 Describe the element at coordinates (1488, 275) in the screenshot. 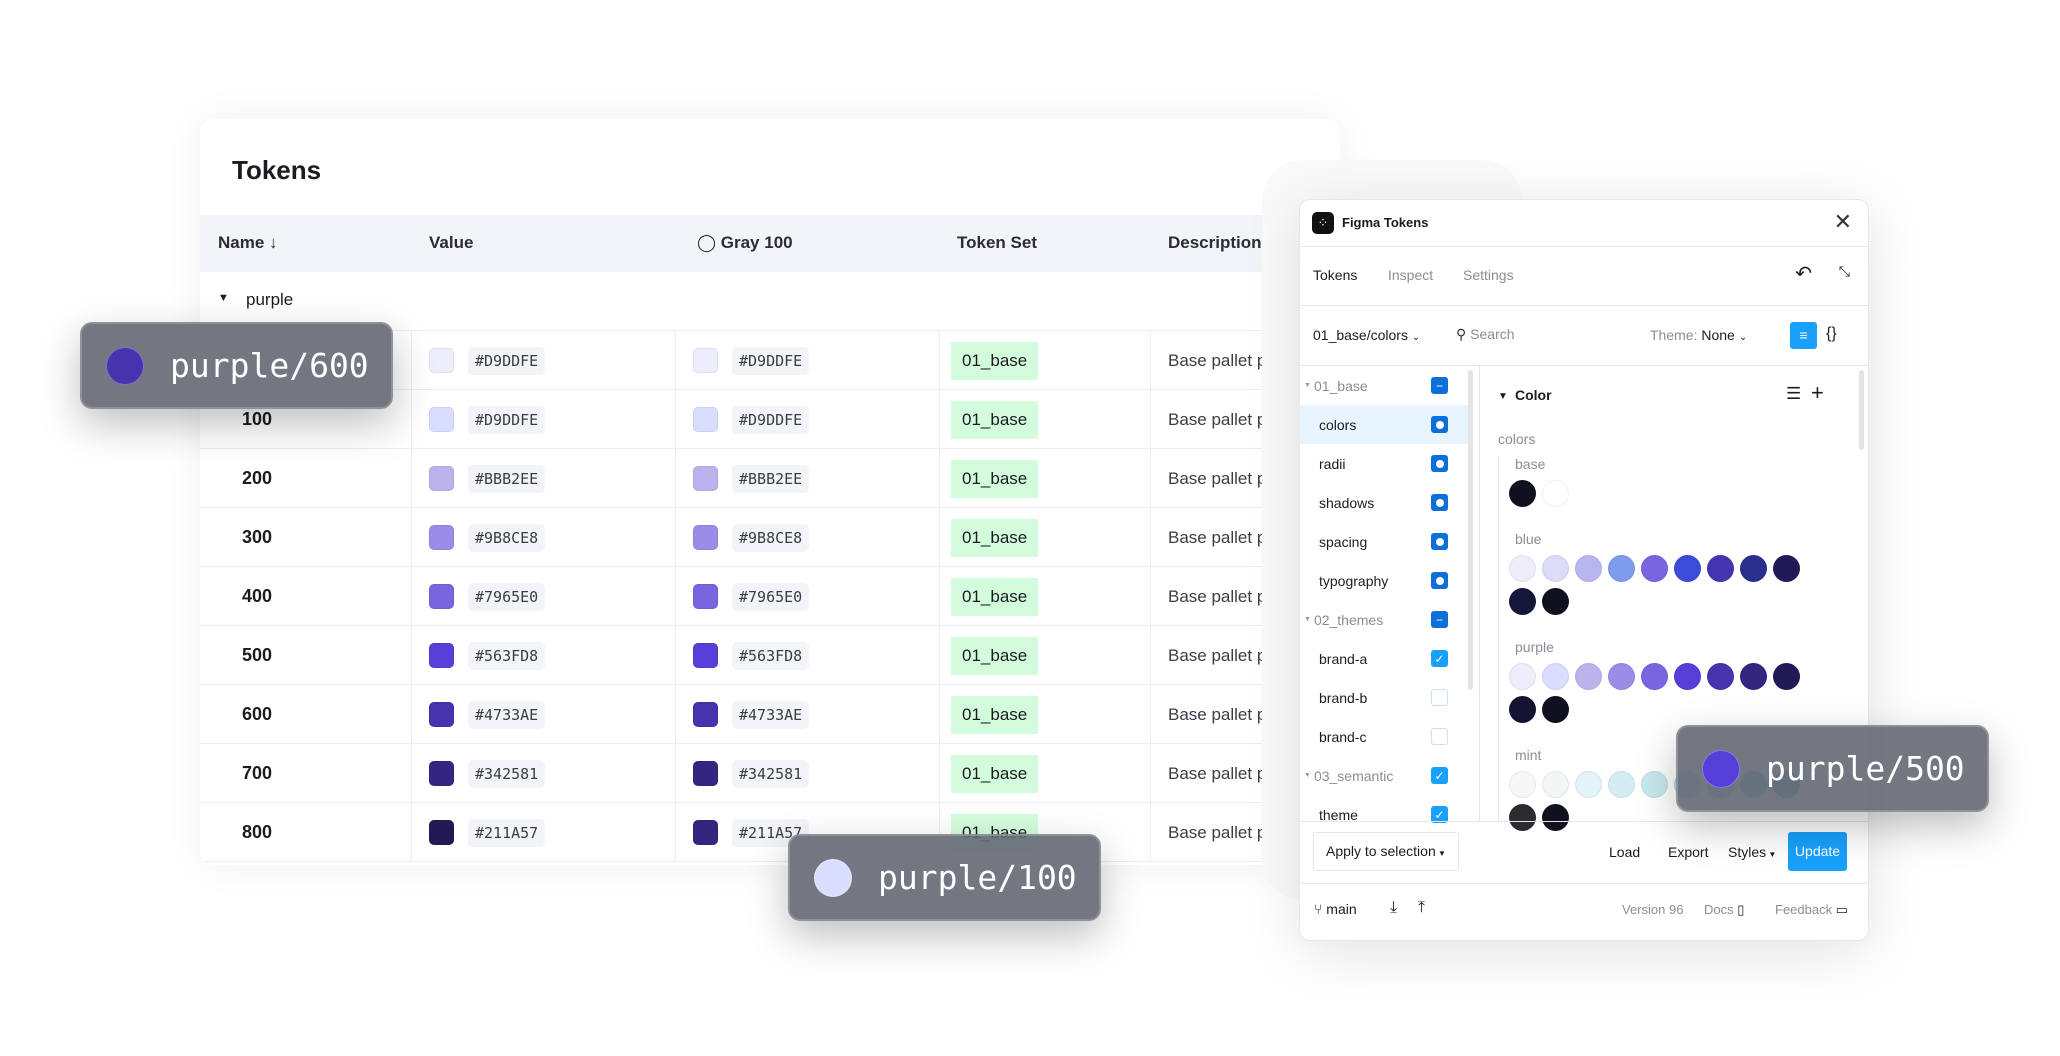

I see `tab-settings: Settings` at that location.